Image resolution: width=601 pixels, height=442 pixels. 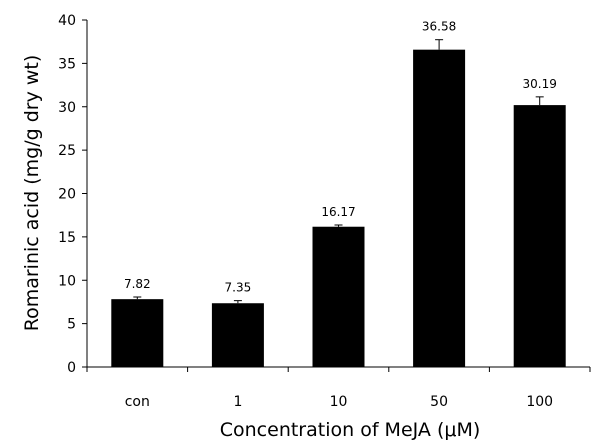 What do you see at coordinates (67, 195) in the screenshot?
I see `y-tick-label: 20` at bounding box center [67, 195].